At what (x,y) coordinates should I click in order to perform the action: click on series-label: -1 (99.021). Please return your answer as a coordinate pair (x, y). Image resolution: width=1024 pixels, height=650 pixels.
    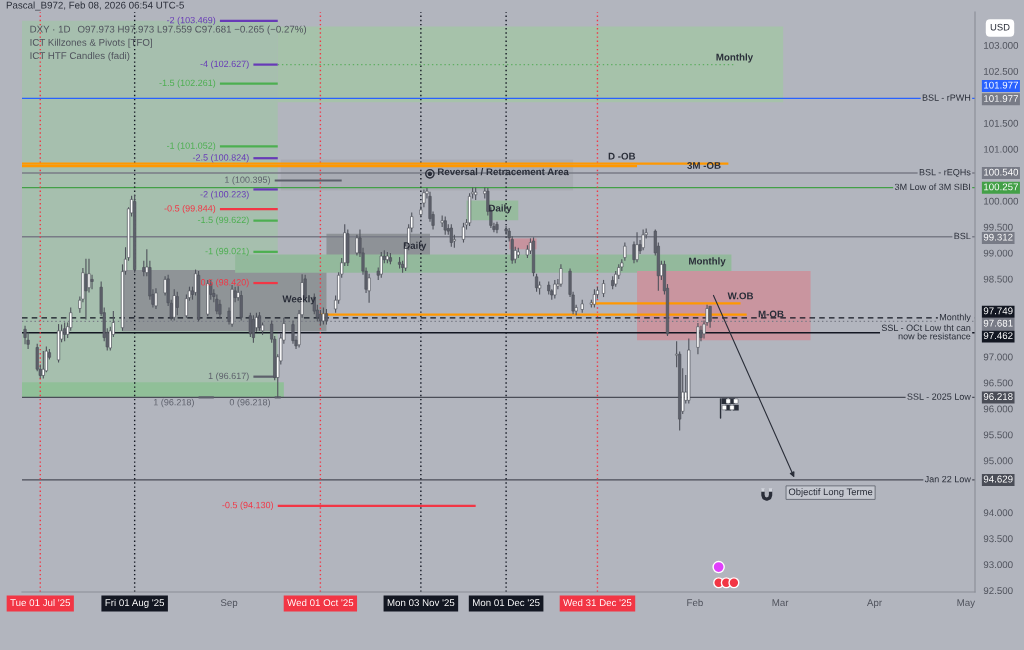
    Looking at the image, I should click on (227, 252).